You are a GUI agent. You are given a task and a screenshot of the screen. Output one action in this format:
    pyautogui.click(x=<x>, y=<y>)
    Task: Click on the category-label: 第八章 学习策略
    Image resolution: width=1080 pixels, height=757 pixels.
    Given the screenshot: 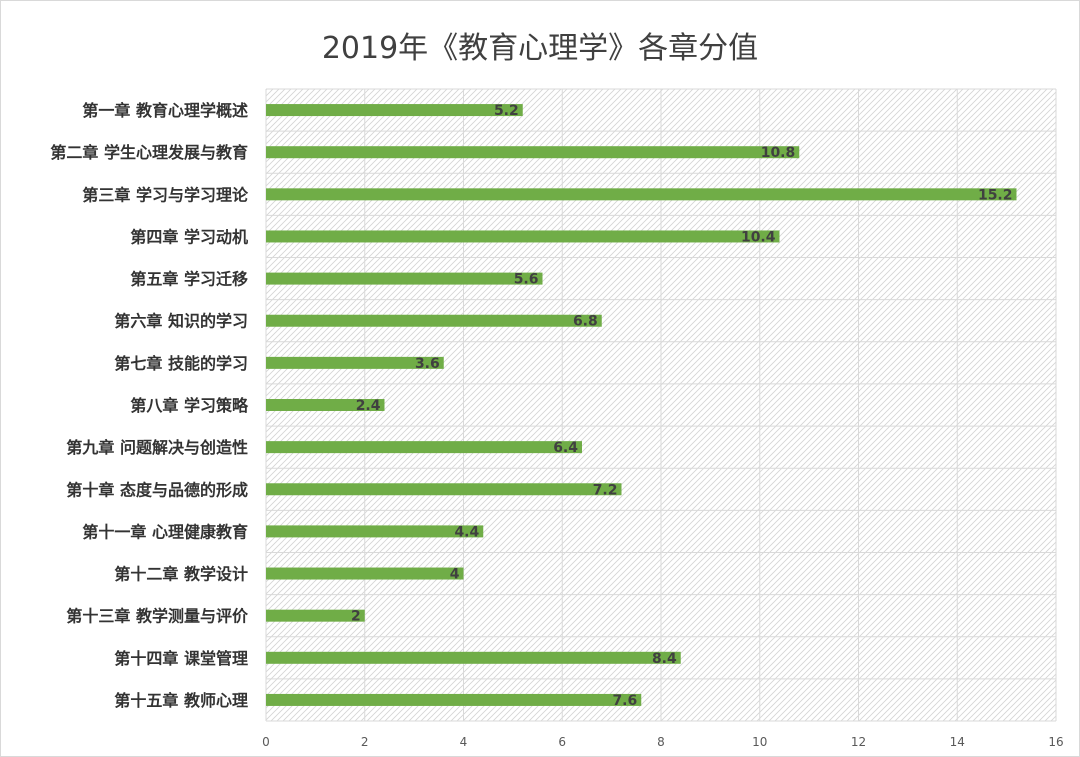 What is the action you would take?
    pyautogui.click(x=189, y=405)
    